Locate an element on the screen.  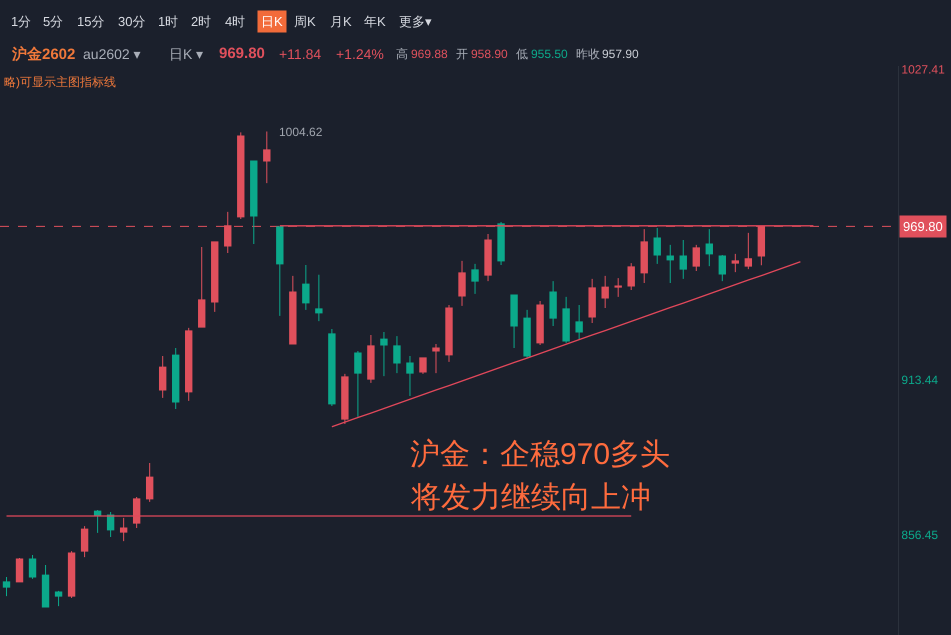
text: 年K is located at coordinates (375, 21).